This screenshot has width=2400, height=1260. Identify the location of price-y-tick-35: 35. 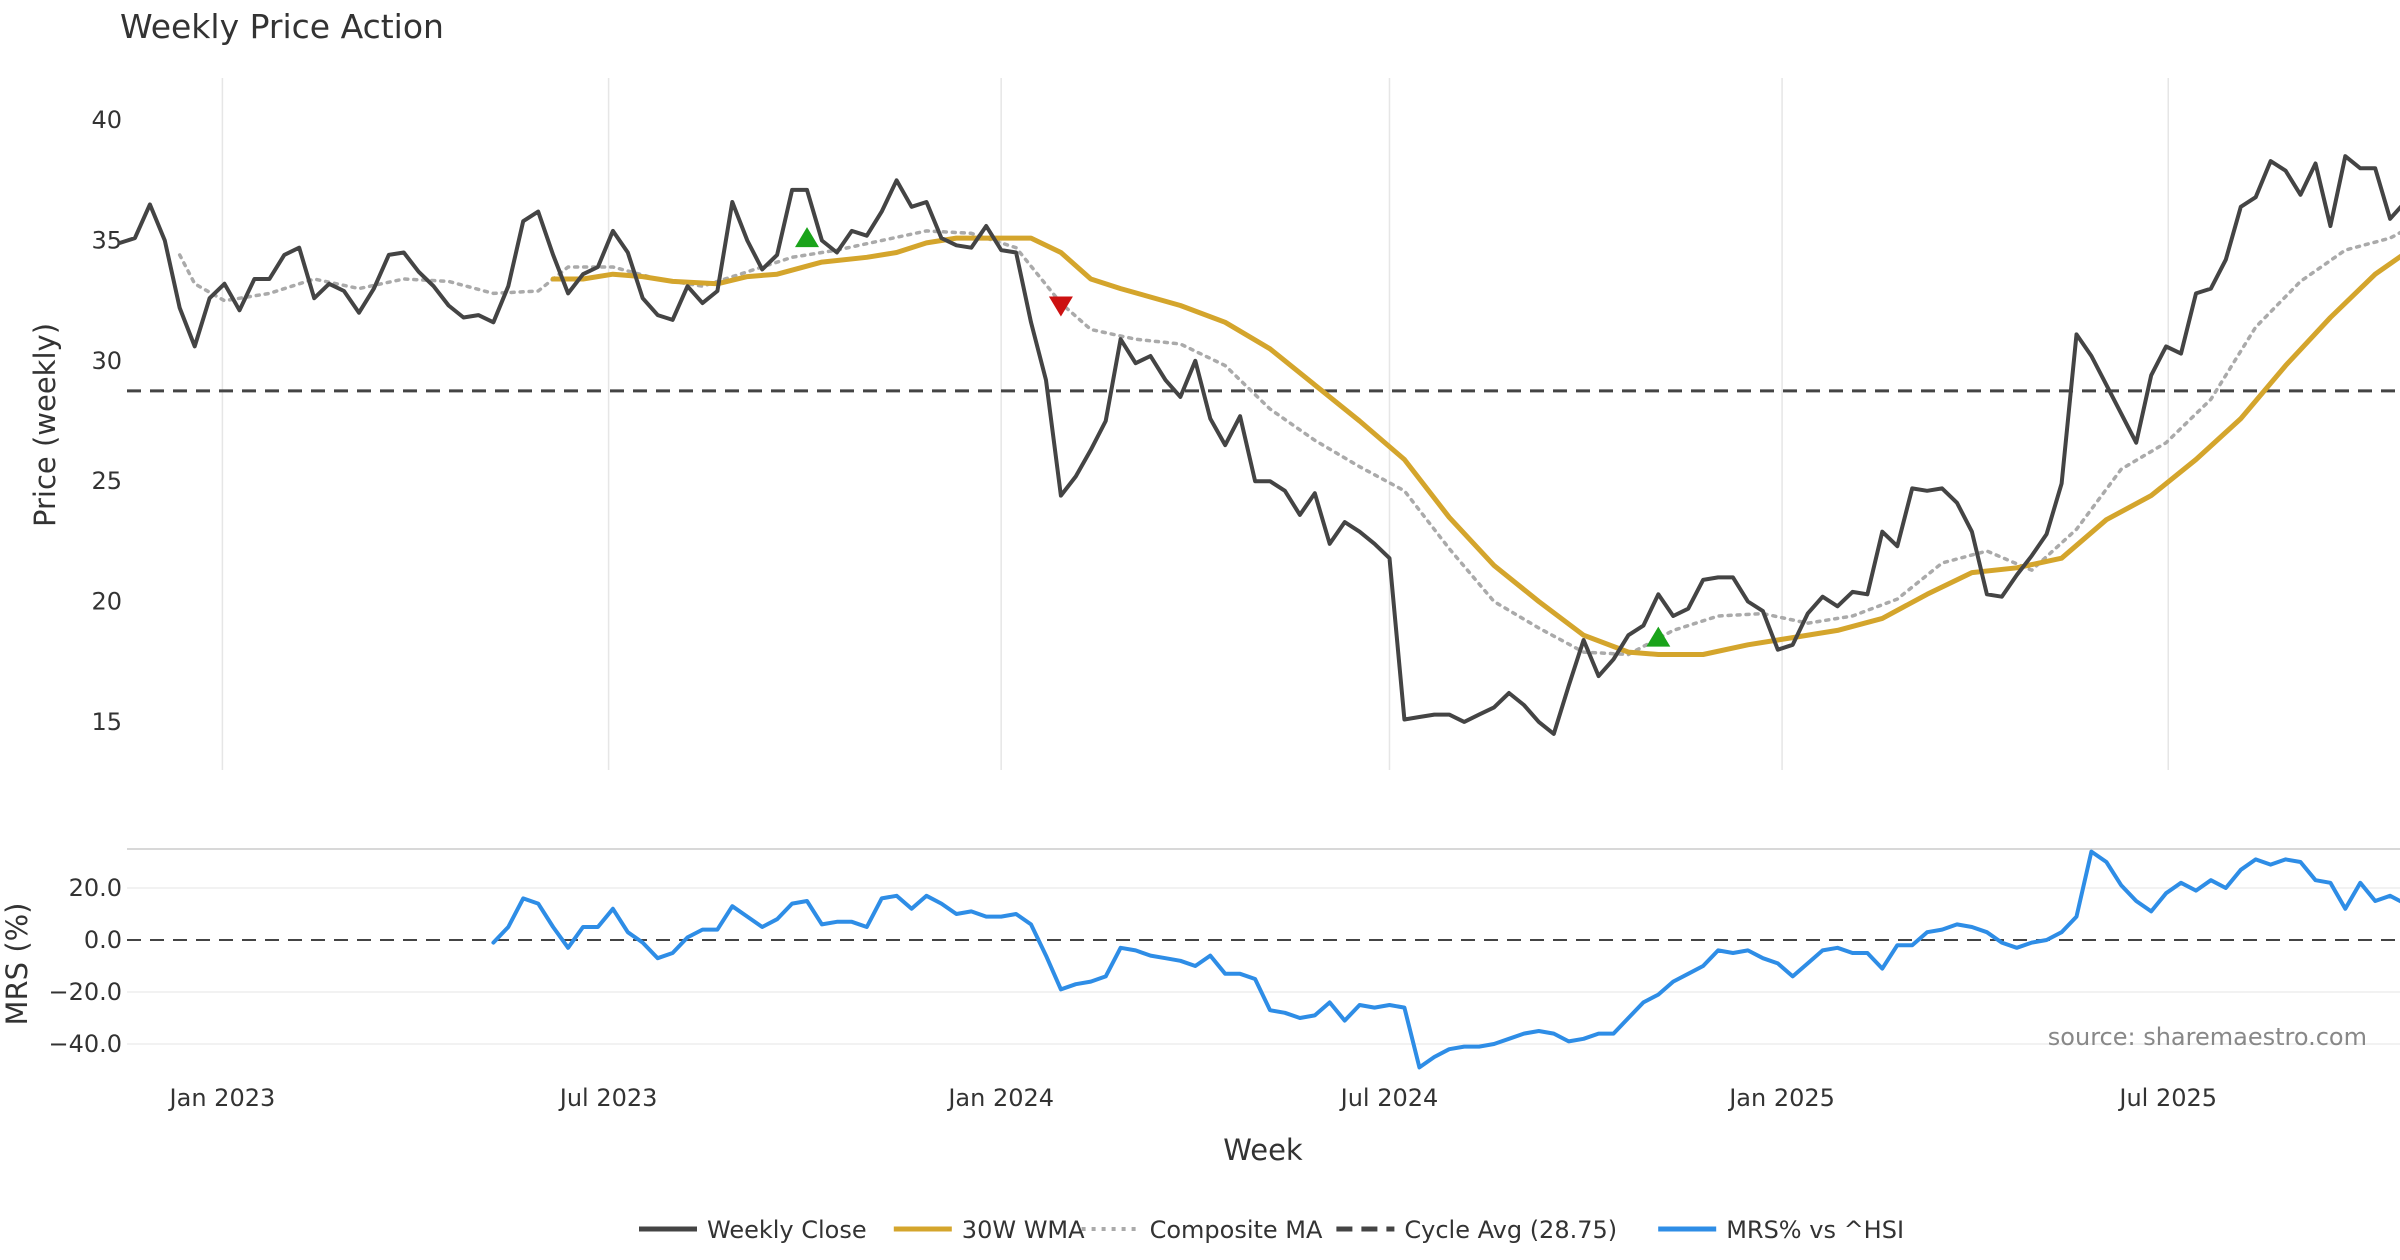
(106, 240).